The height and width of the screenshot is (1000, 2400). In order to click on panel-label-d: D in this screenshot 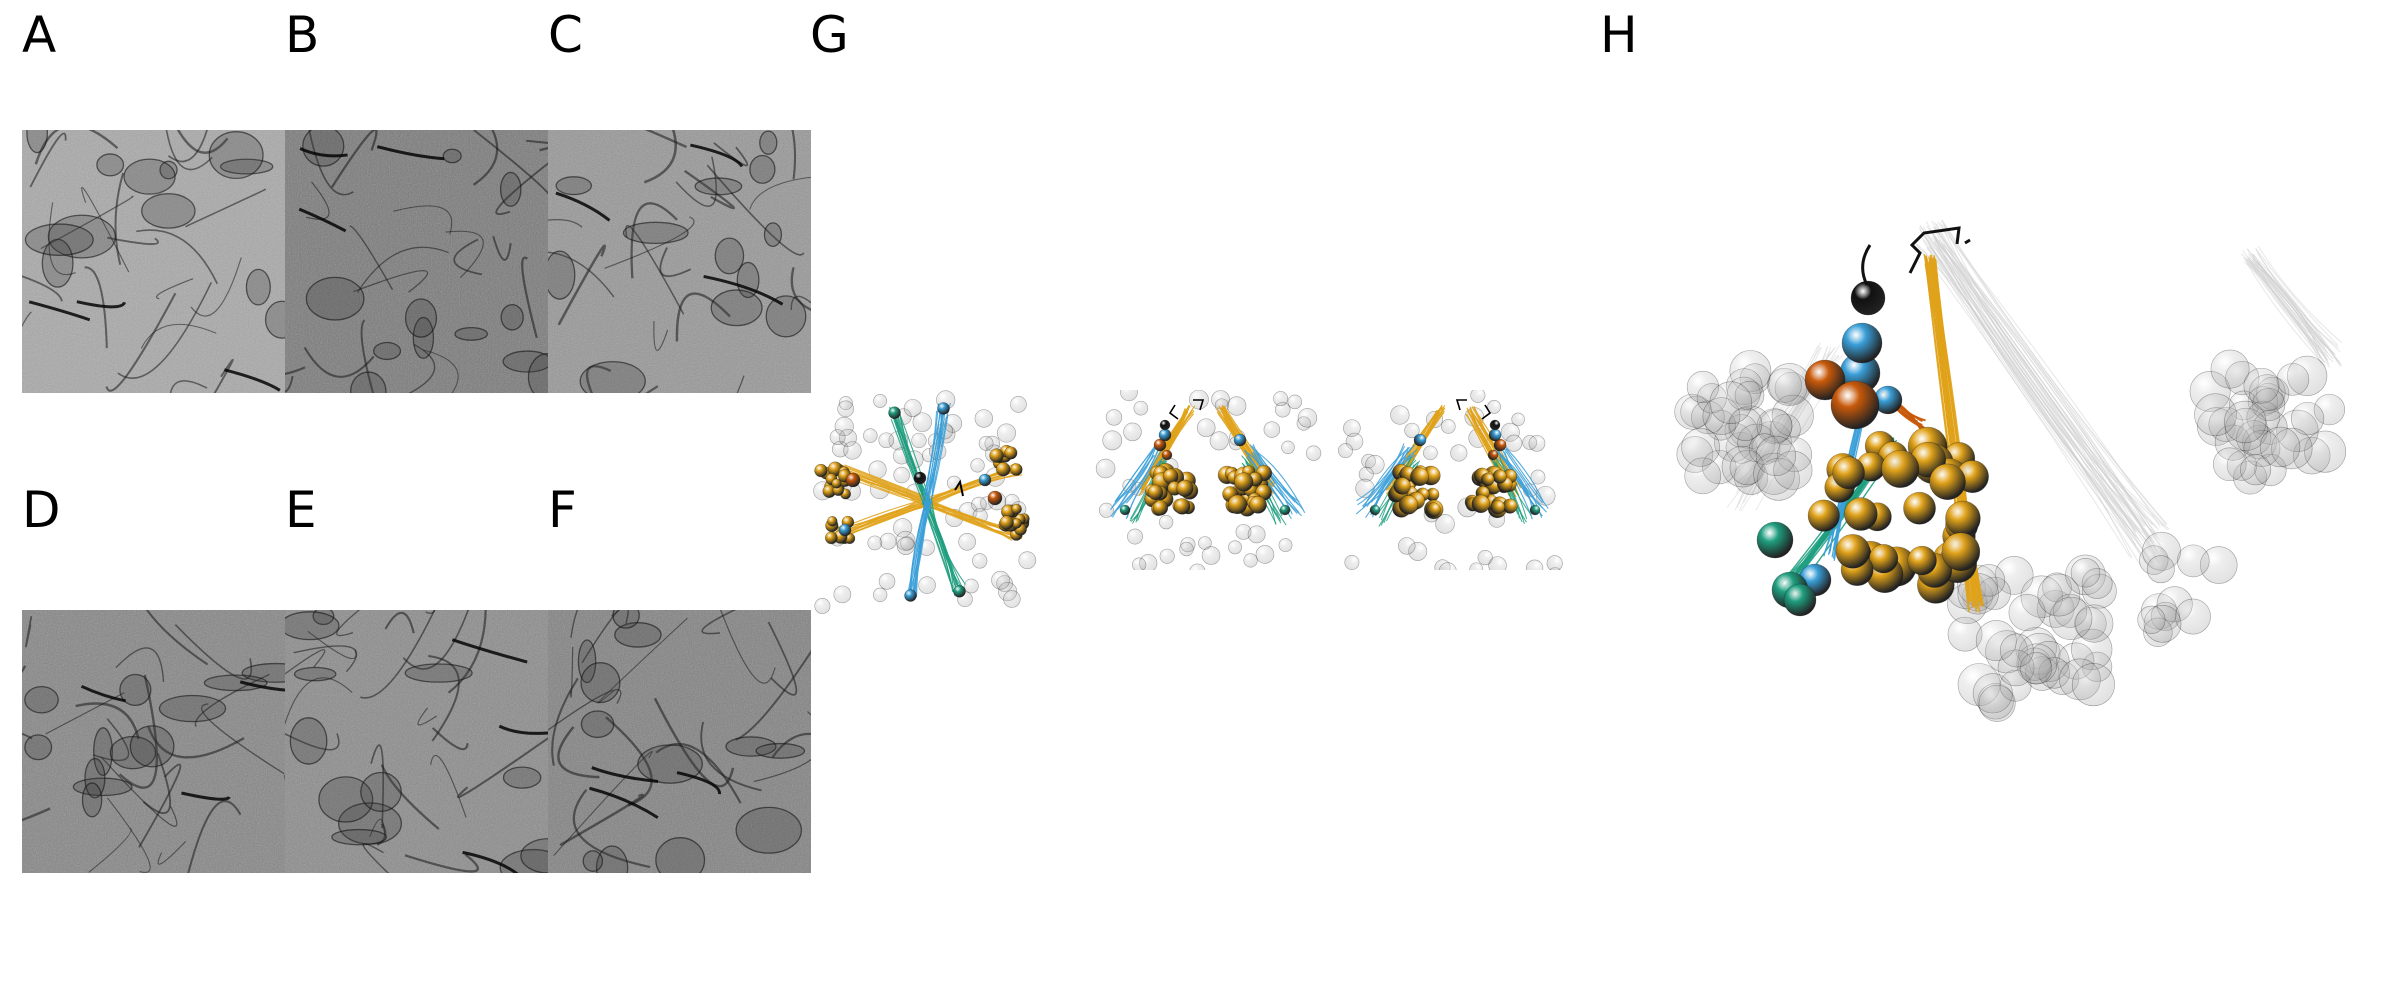, I will do `click(41, 510)`.